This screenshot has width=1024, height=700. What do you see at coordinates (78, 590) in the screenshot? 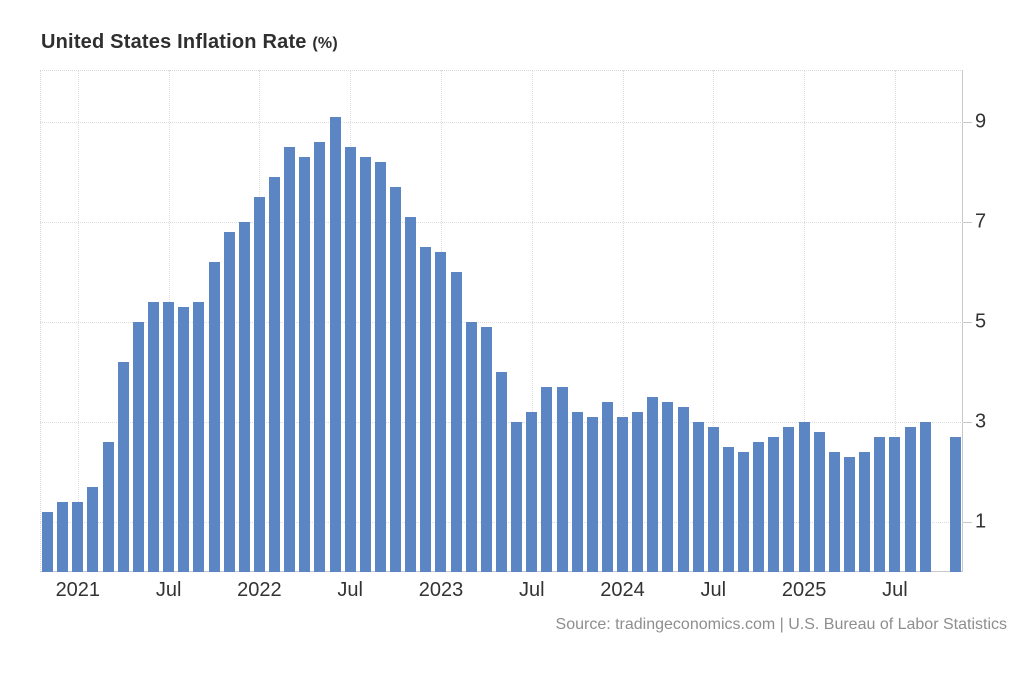
I see `x-axis-label: 2021` at bounding box center [78, 590].